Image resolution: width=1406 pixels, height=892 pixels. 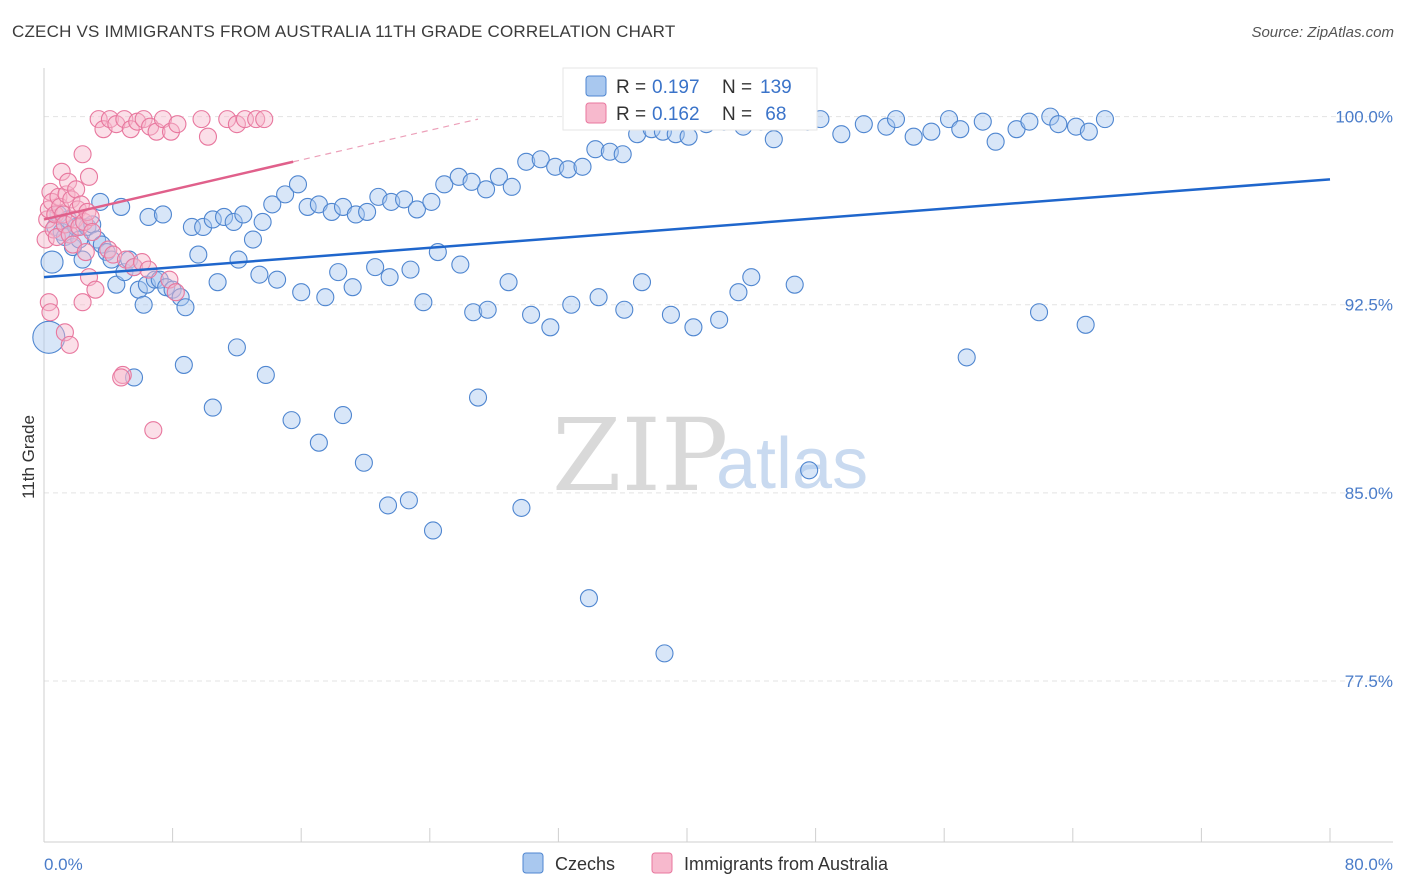 What do you see at coordinates (776, 87) in the screenshot?
I see `stats-czechs-n-value: 139` at bounding box center [776, 87].